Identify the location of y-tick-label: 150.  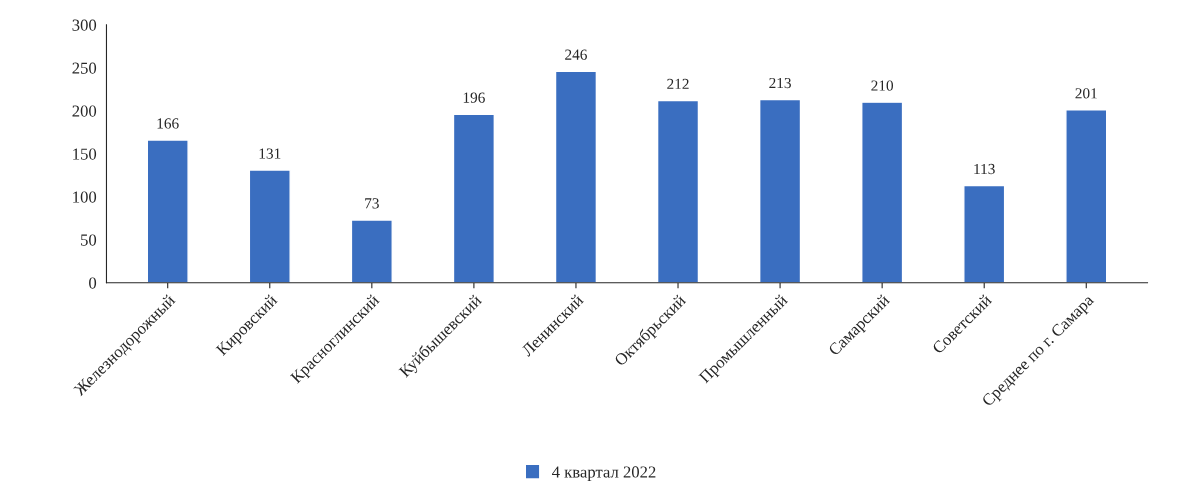
(85, 154).